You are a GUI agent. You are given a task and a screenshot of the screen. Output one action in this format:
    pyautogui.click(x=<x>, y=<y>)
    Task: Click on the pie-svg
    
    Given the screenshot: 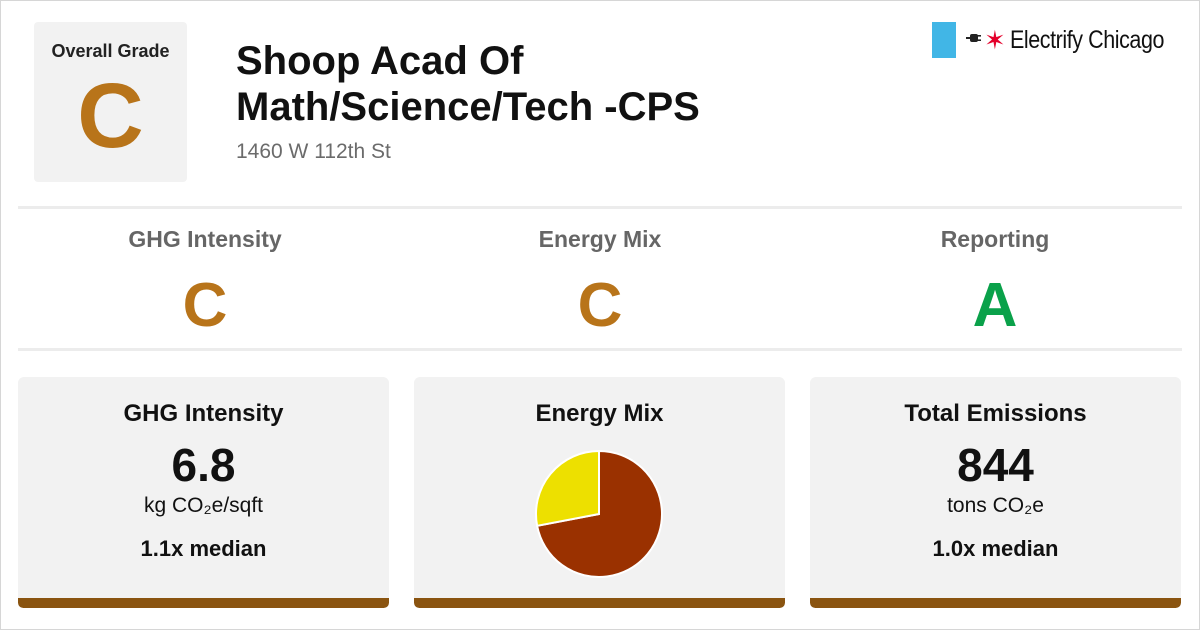 What is the action you would take?
    pyautogui.click(x=599, y=513)
    